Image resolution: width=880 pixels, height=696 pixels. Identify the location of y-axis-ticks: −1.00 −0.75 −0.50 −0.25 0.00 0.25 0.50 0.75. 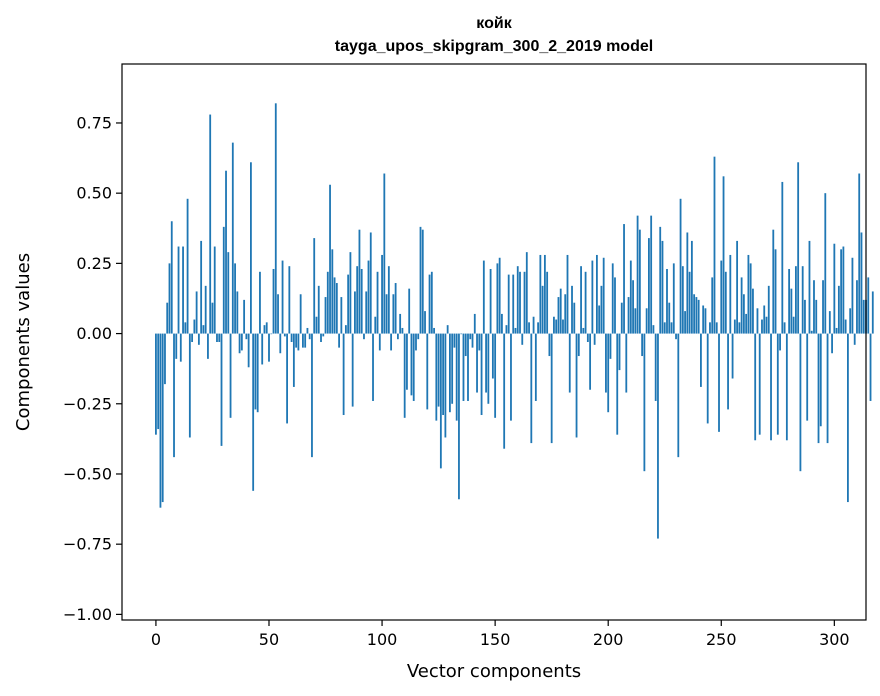
(92, 368).